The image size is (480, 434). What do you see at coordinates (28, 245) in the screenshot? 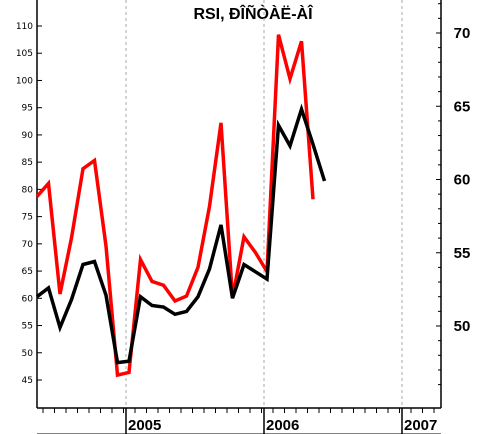
I see `left-tick-label: 70` at bounding box center [28, 245].